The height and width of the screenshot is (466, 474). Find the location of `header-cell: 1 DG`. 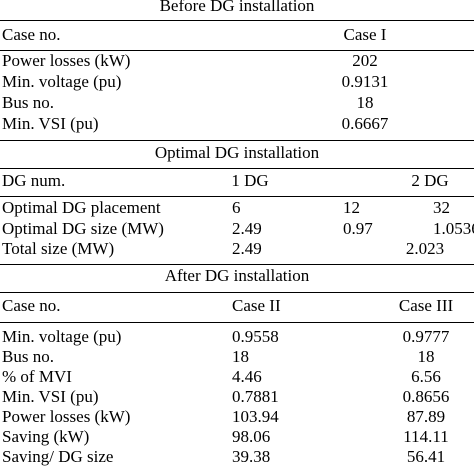

header-cell: 1 DG is located at coordinates (249, 180).